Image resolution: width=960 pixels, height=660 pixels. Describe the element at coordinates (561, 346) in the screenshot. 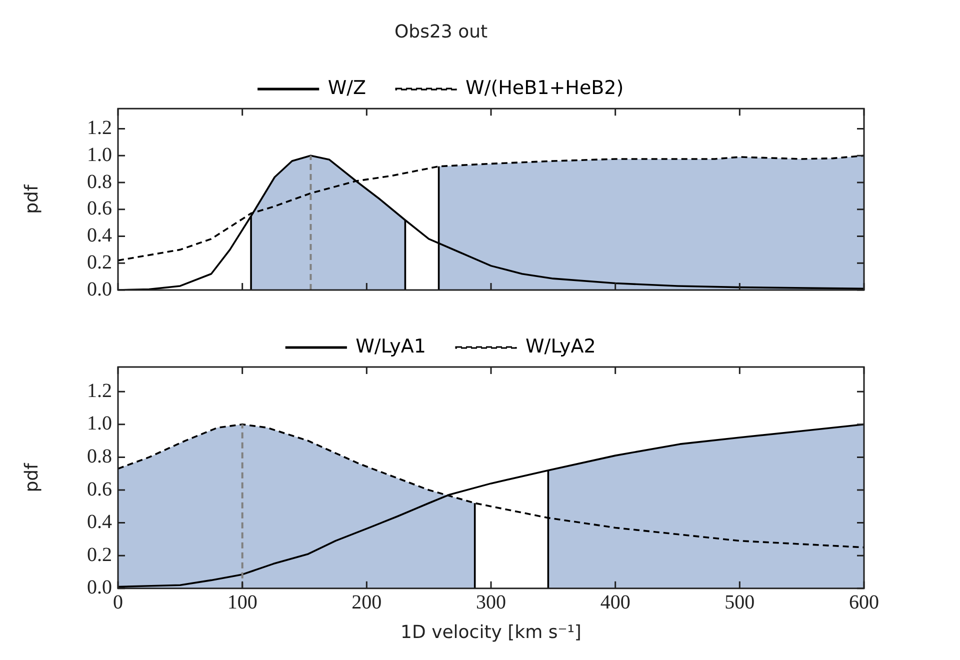

I see `legend-label: W/LyA2` at that location.